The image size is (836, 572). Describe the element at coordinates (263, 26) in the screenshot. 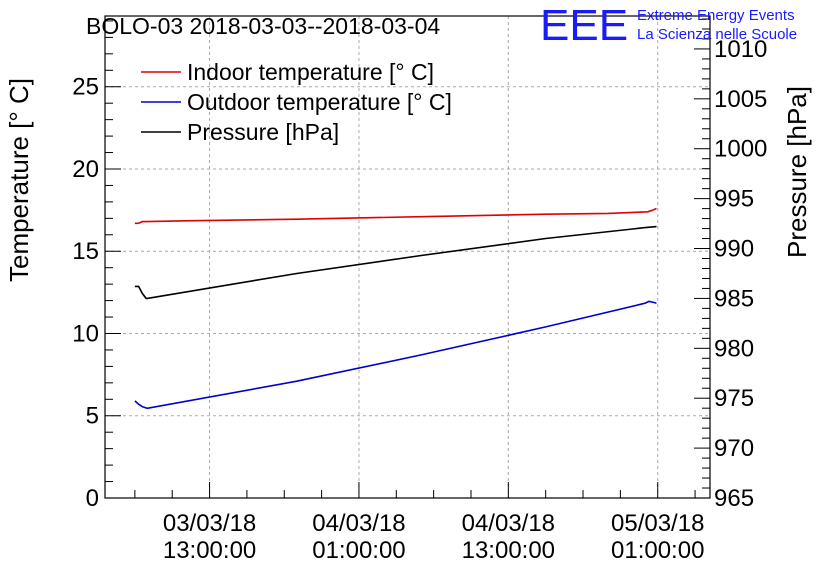

I see `chart-title: BOLO-03 2018-03-03--2018-03-04` at that location.